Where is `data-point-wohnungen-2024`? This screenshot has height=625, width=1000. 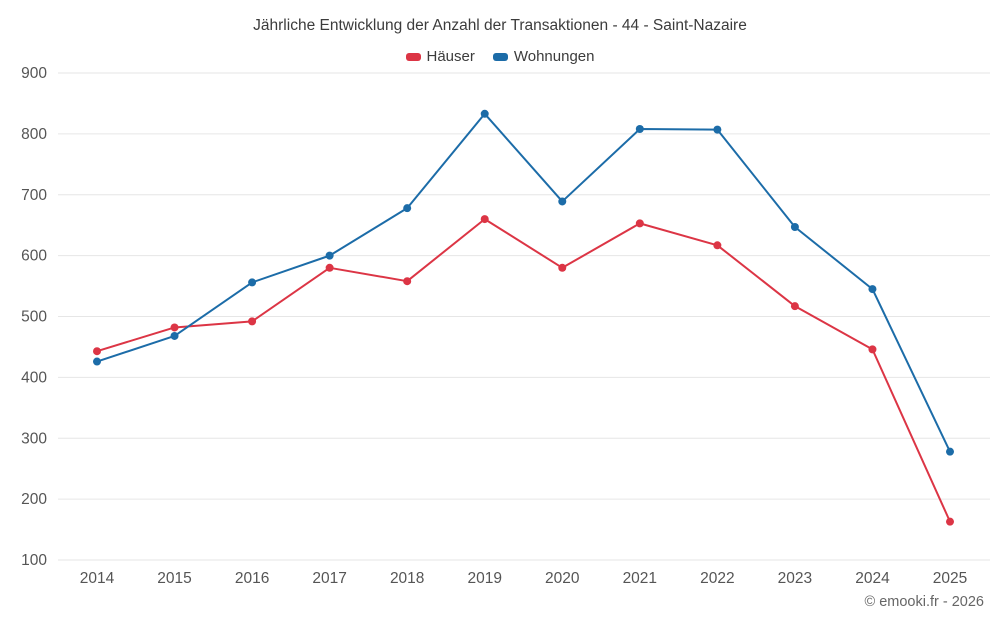 data-point-wohnungen-2024 is located at coordinates (872, 289).